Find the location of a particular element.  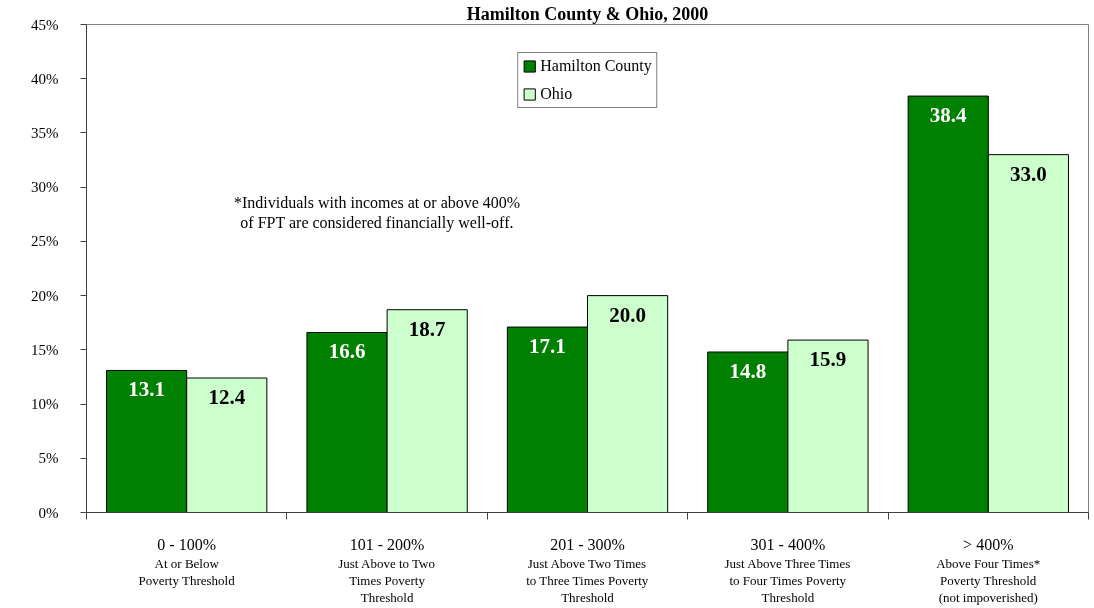

legend-label: Ohio is located at coordinates (556, 94).